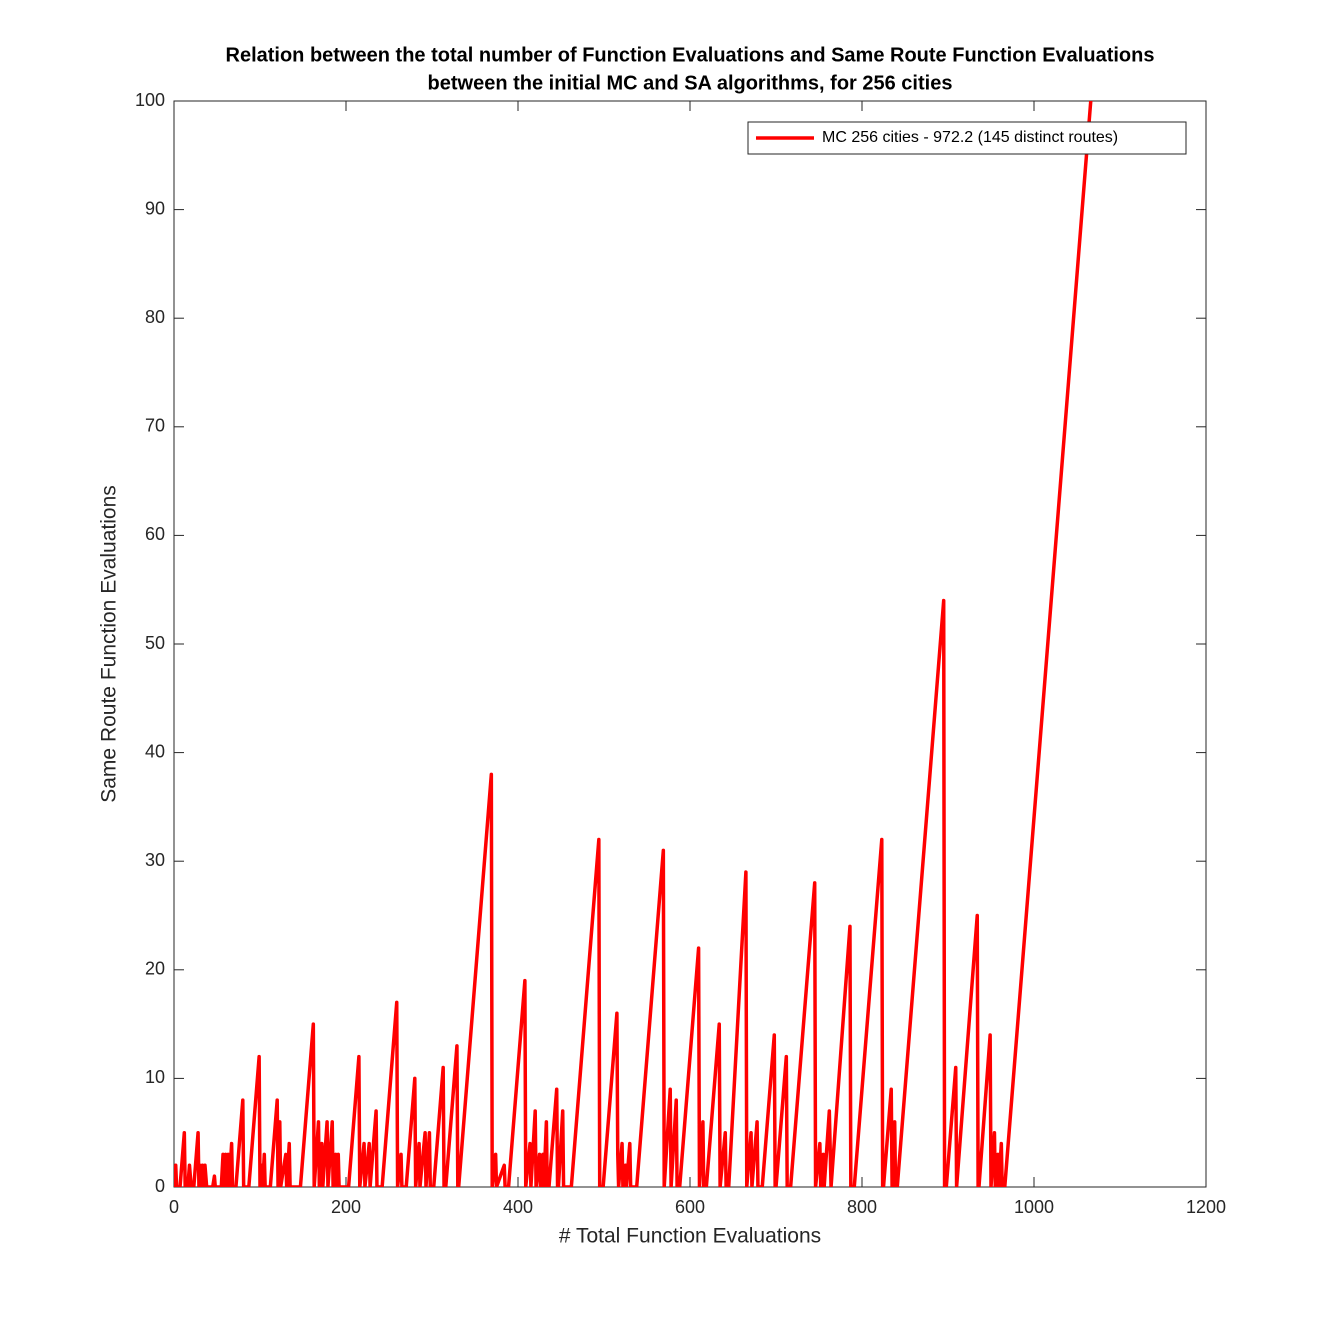  What do you see at coordinates (1034, 1207) in the screenshot?
I see `x-tick-label: 1000` at bounding box center [1034, 1207].